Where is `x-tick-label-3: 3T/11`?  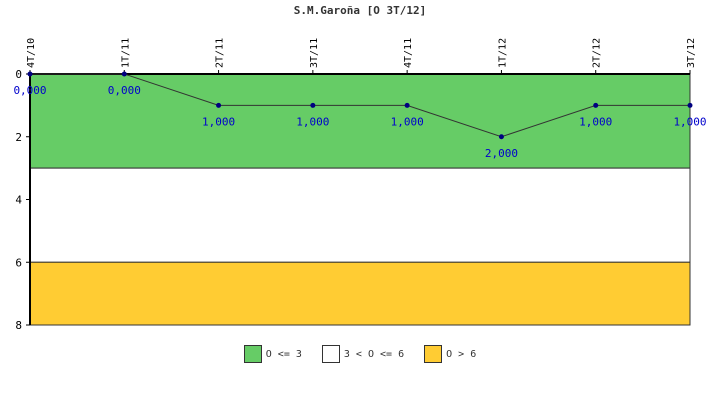
x-tick-label-3: 3T/11 is located at coordinates (314, 53).